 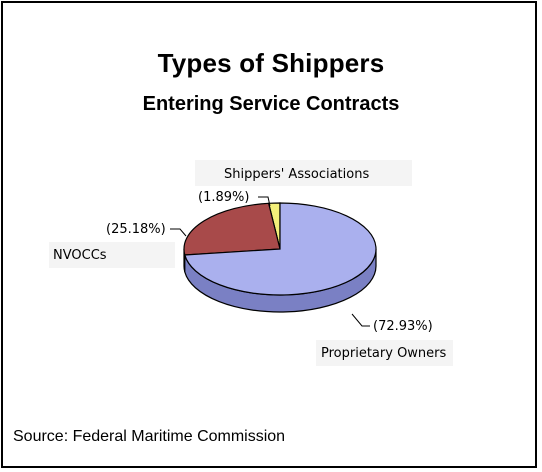 I want to click on leader-proprietary, so click(x=360, y=320).